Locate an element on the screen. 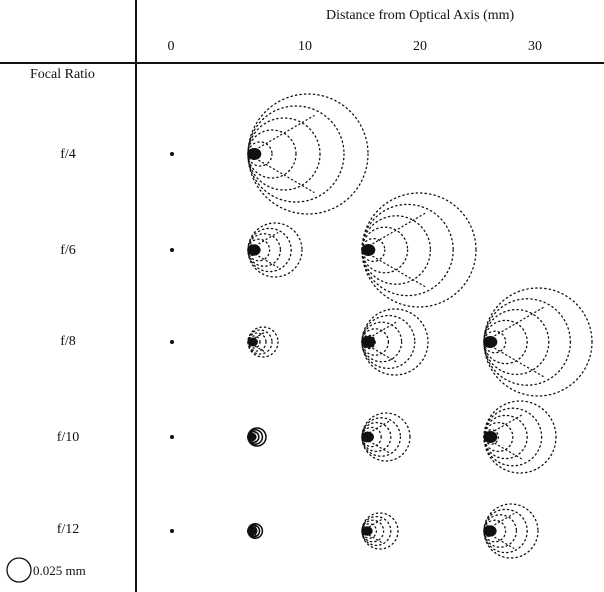  spot-diagram-f6-20mm is located at coordinates (419, 250).